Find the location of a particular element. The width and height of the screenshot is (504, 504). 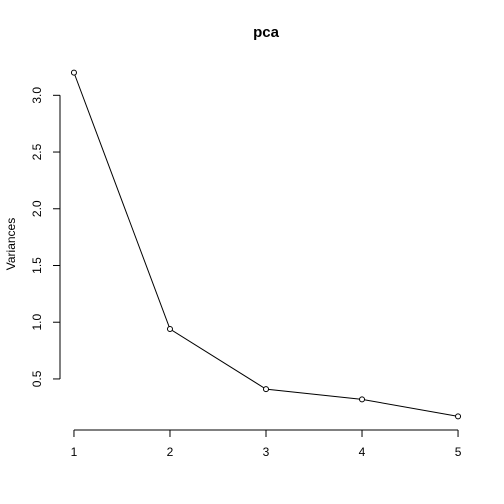

chart-title: pca is located at coordinates (266, 32).